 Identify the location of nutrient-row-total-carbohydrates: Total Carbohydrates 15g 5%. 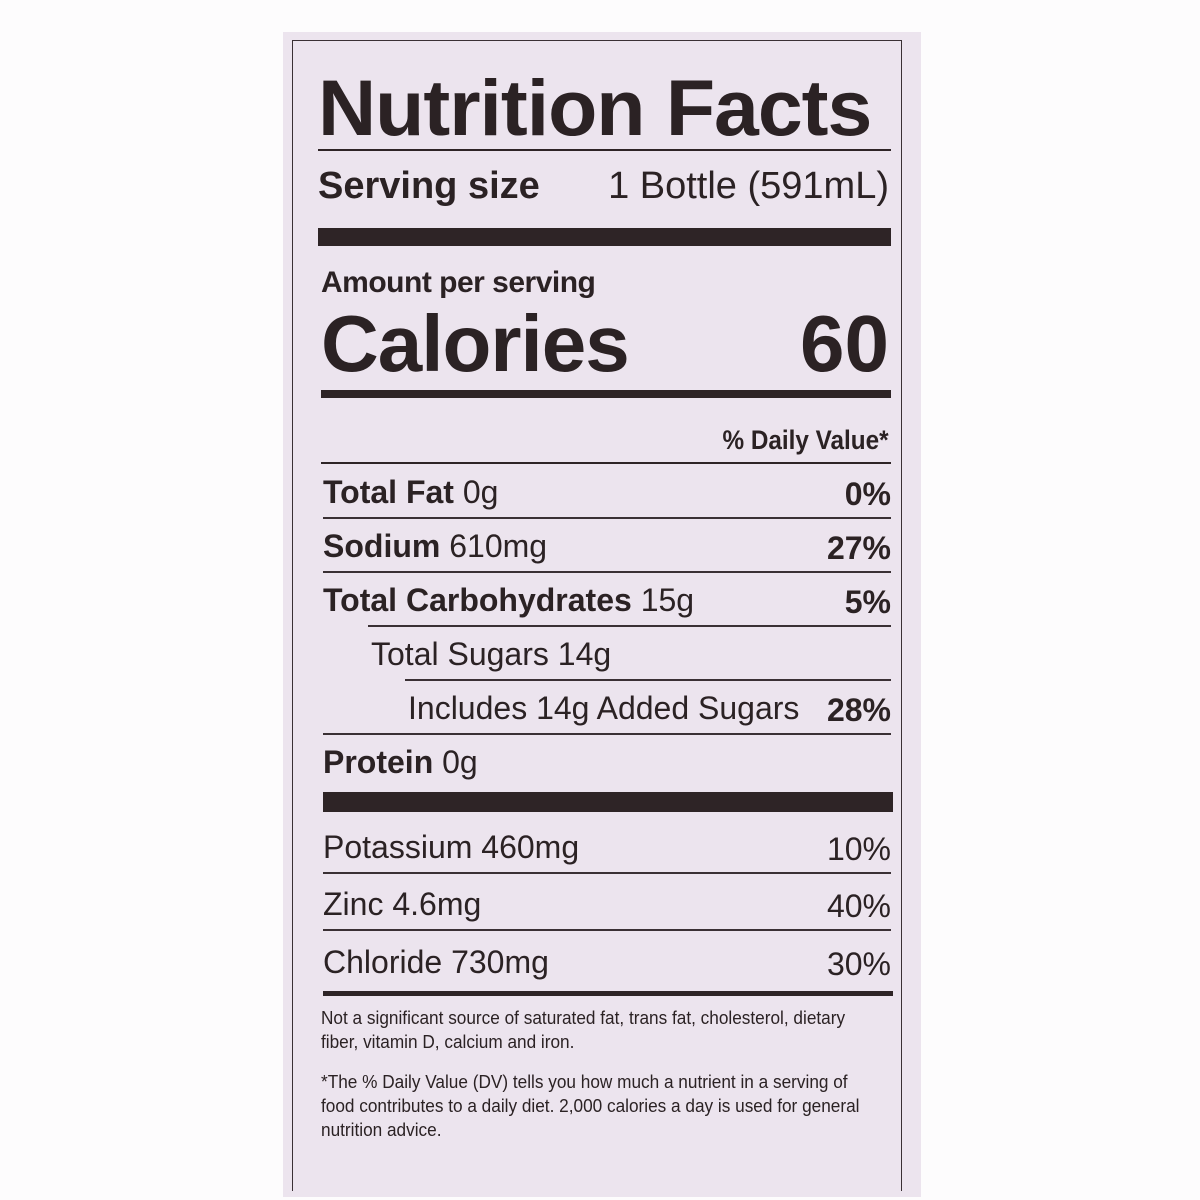
(607, 600).